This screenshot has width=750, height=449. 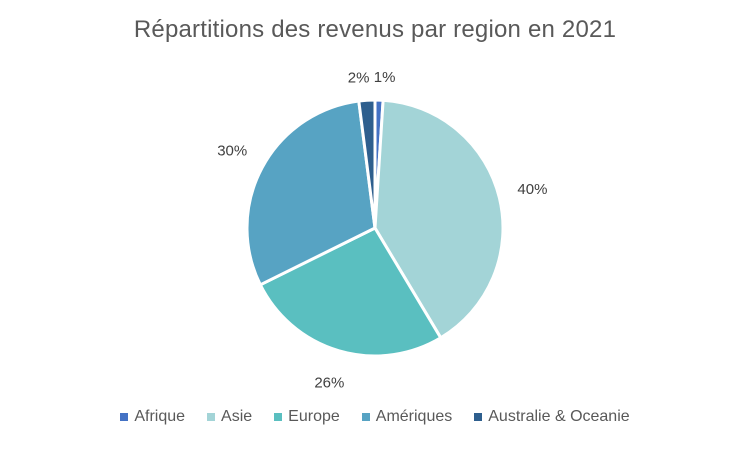 What do you see at coordinates (124, 417) in the screenshot?
I see `legend-swatch-afrique` at bounding box center [124, 417].